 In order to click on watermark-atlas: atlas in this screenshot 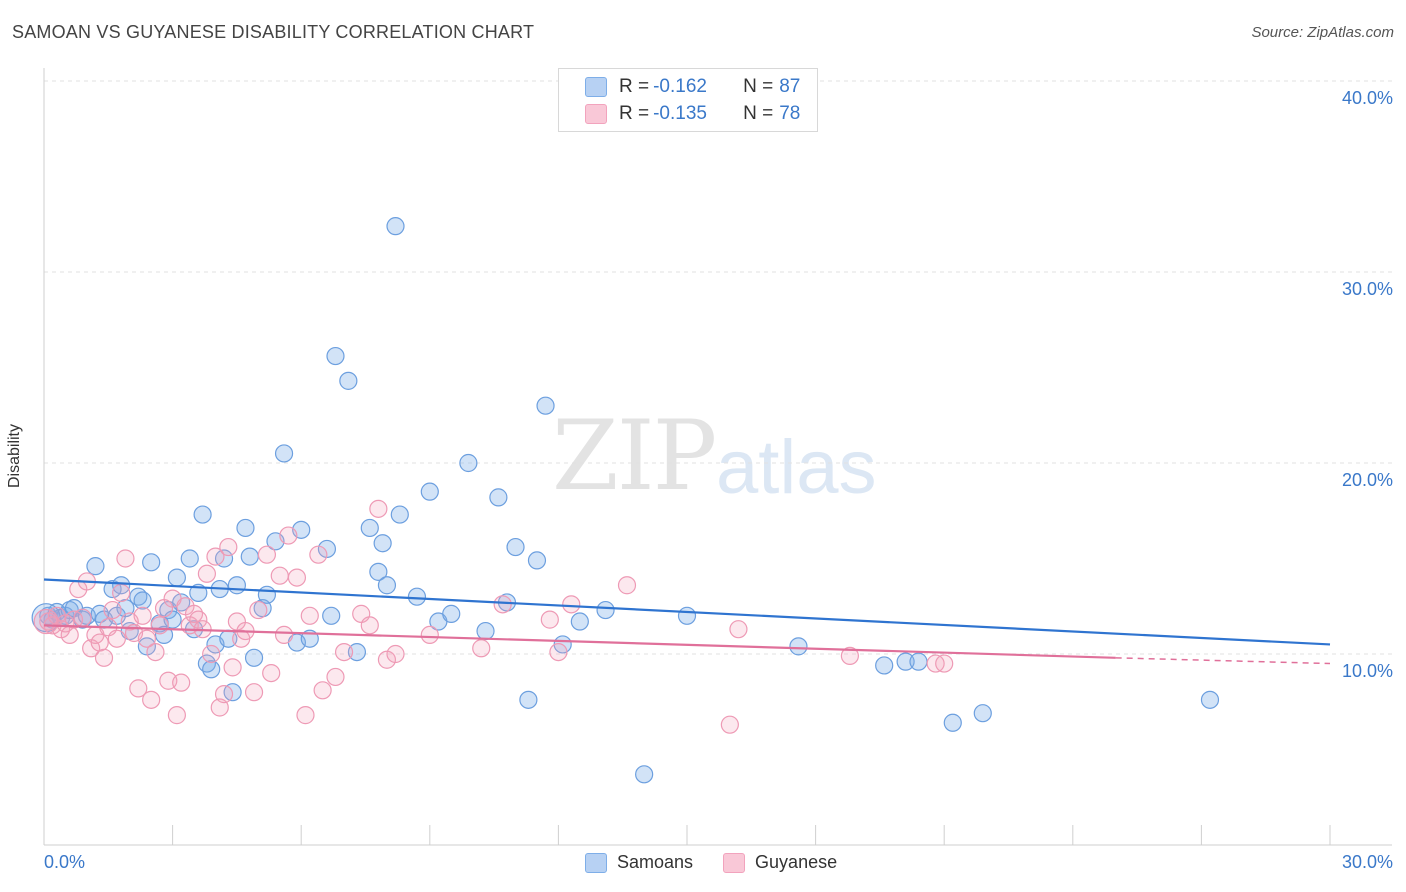, I will do `click(796, 467)`.